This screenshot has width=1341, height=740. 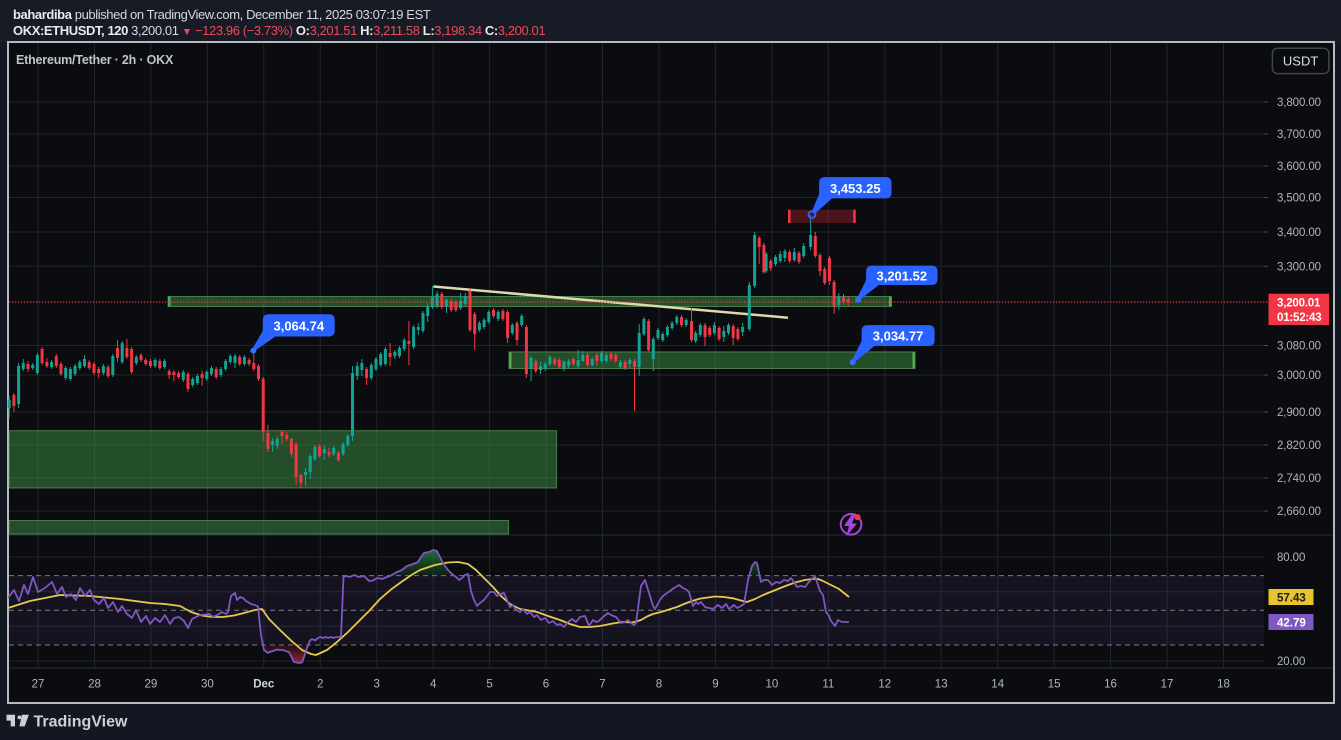 What do you see at coordinates (207, 685) in the screenshot?
I see `svg-text: 30` at bounding box center [207, 685].